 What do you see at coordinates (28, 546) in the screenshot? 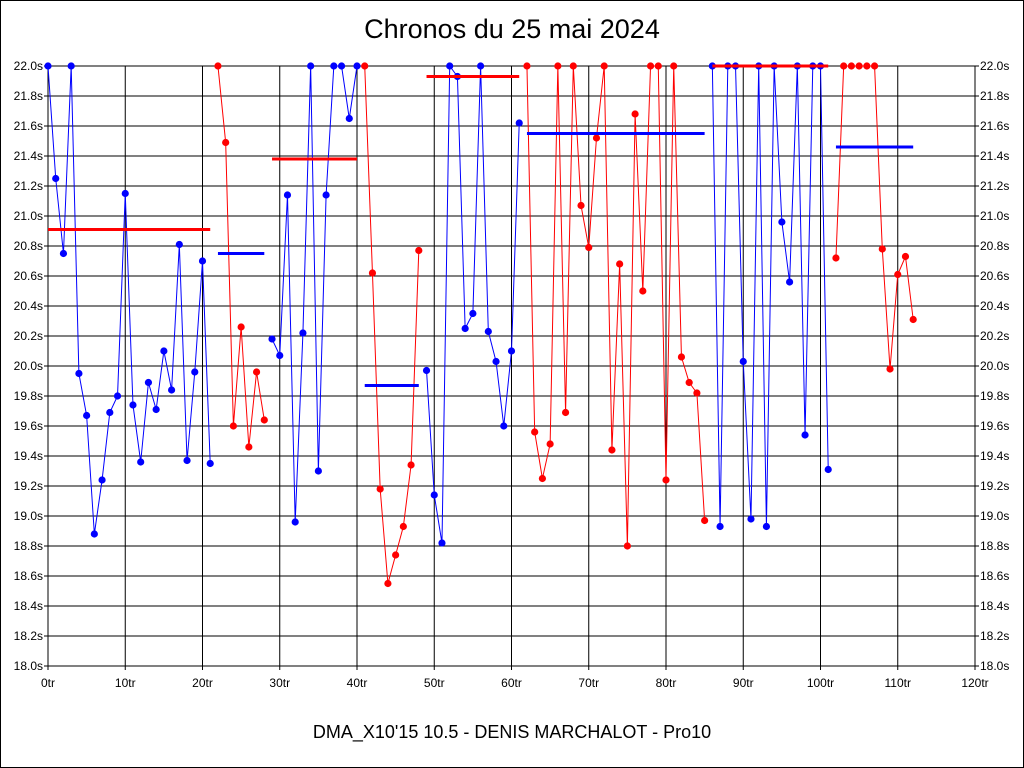
I see `y-tick-label-left: 18.8s` at bounding box center [28, 546].